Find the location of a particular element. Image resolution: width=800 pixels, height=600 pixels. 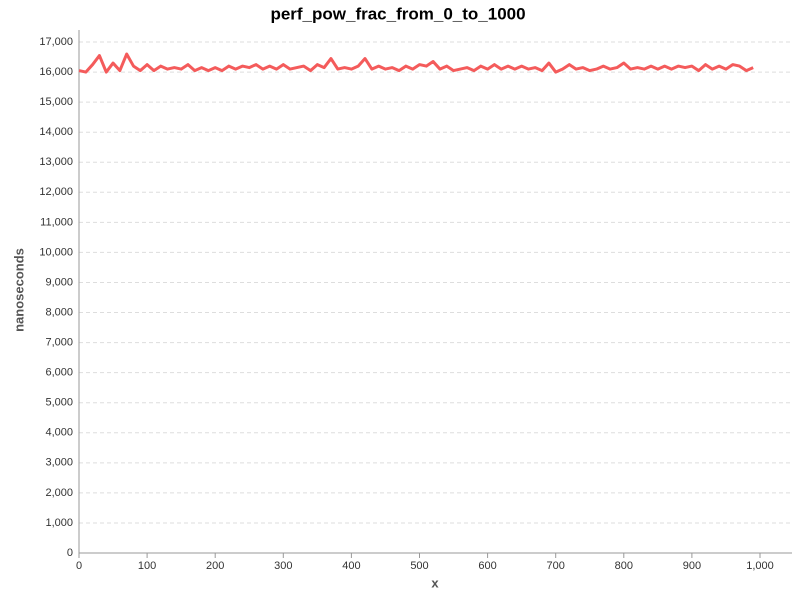

x-tick-label: 300 is located at coordinates (283, 566).